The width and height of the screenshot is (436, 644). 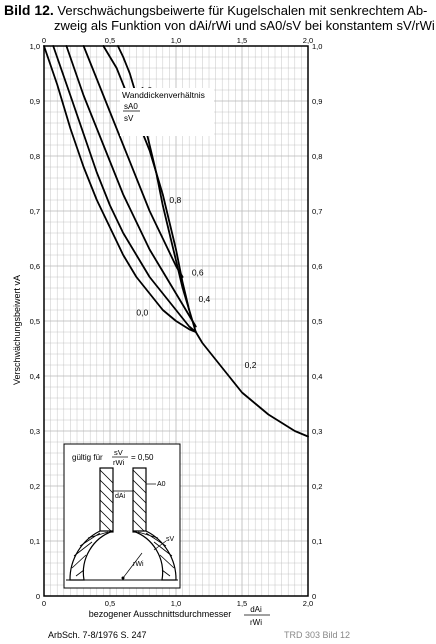 I want to click on y-tick-label-left: 0,1, so click(x=35, y=541).